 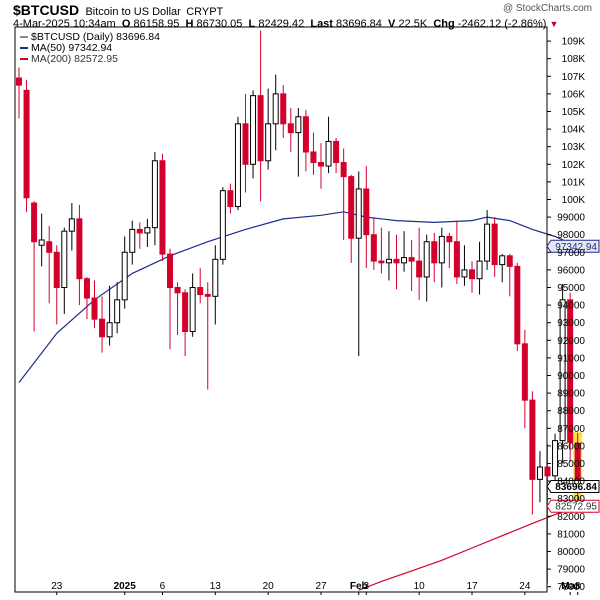 I want to click on x-tick-label: 23, so click(x=57, y=586).